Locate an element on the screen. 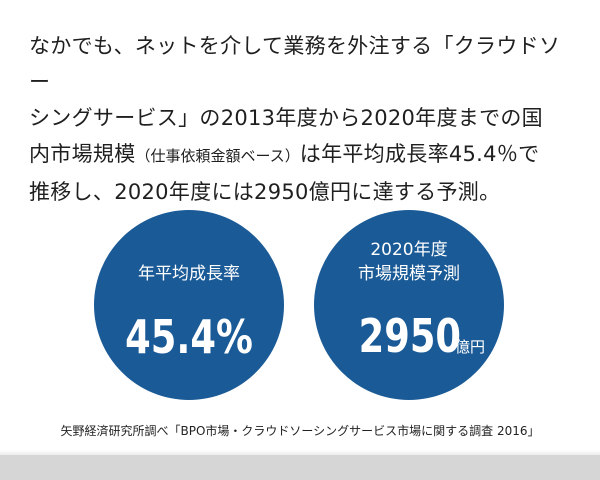 This screenshot has width=600, height=480. growth-rate-circle: 年平均成長率 45.4% is located at coordinates (189, 305).